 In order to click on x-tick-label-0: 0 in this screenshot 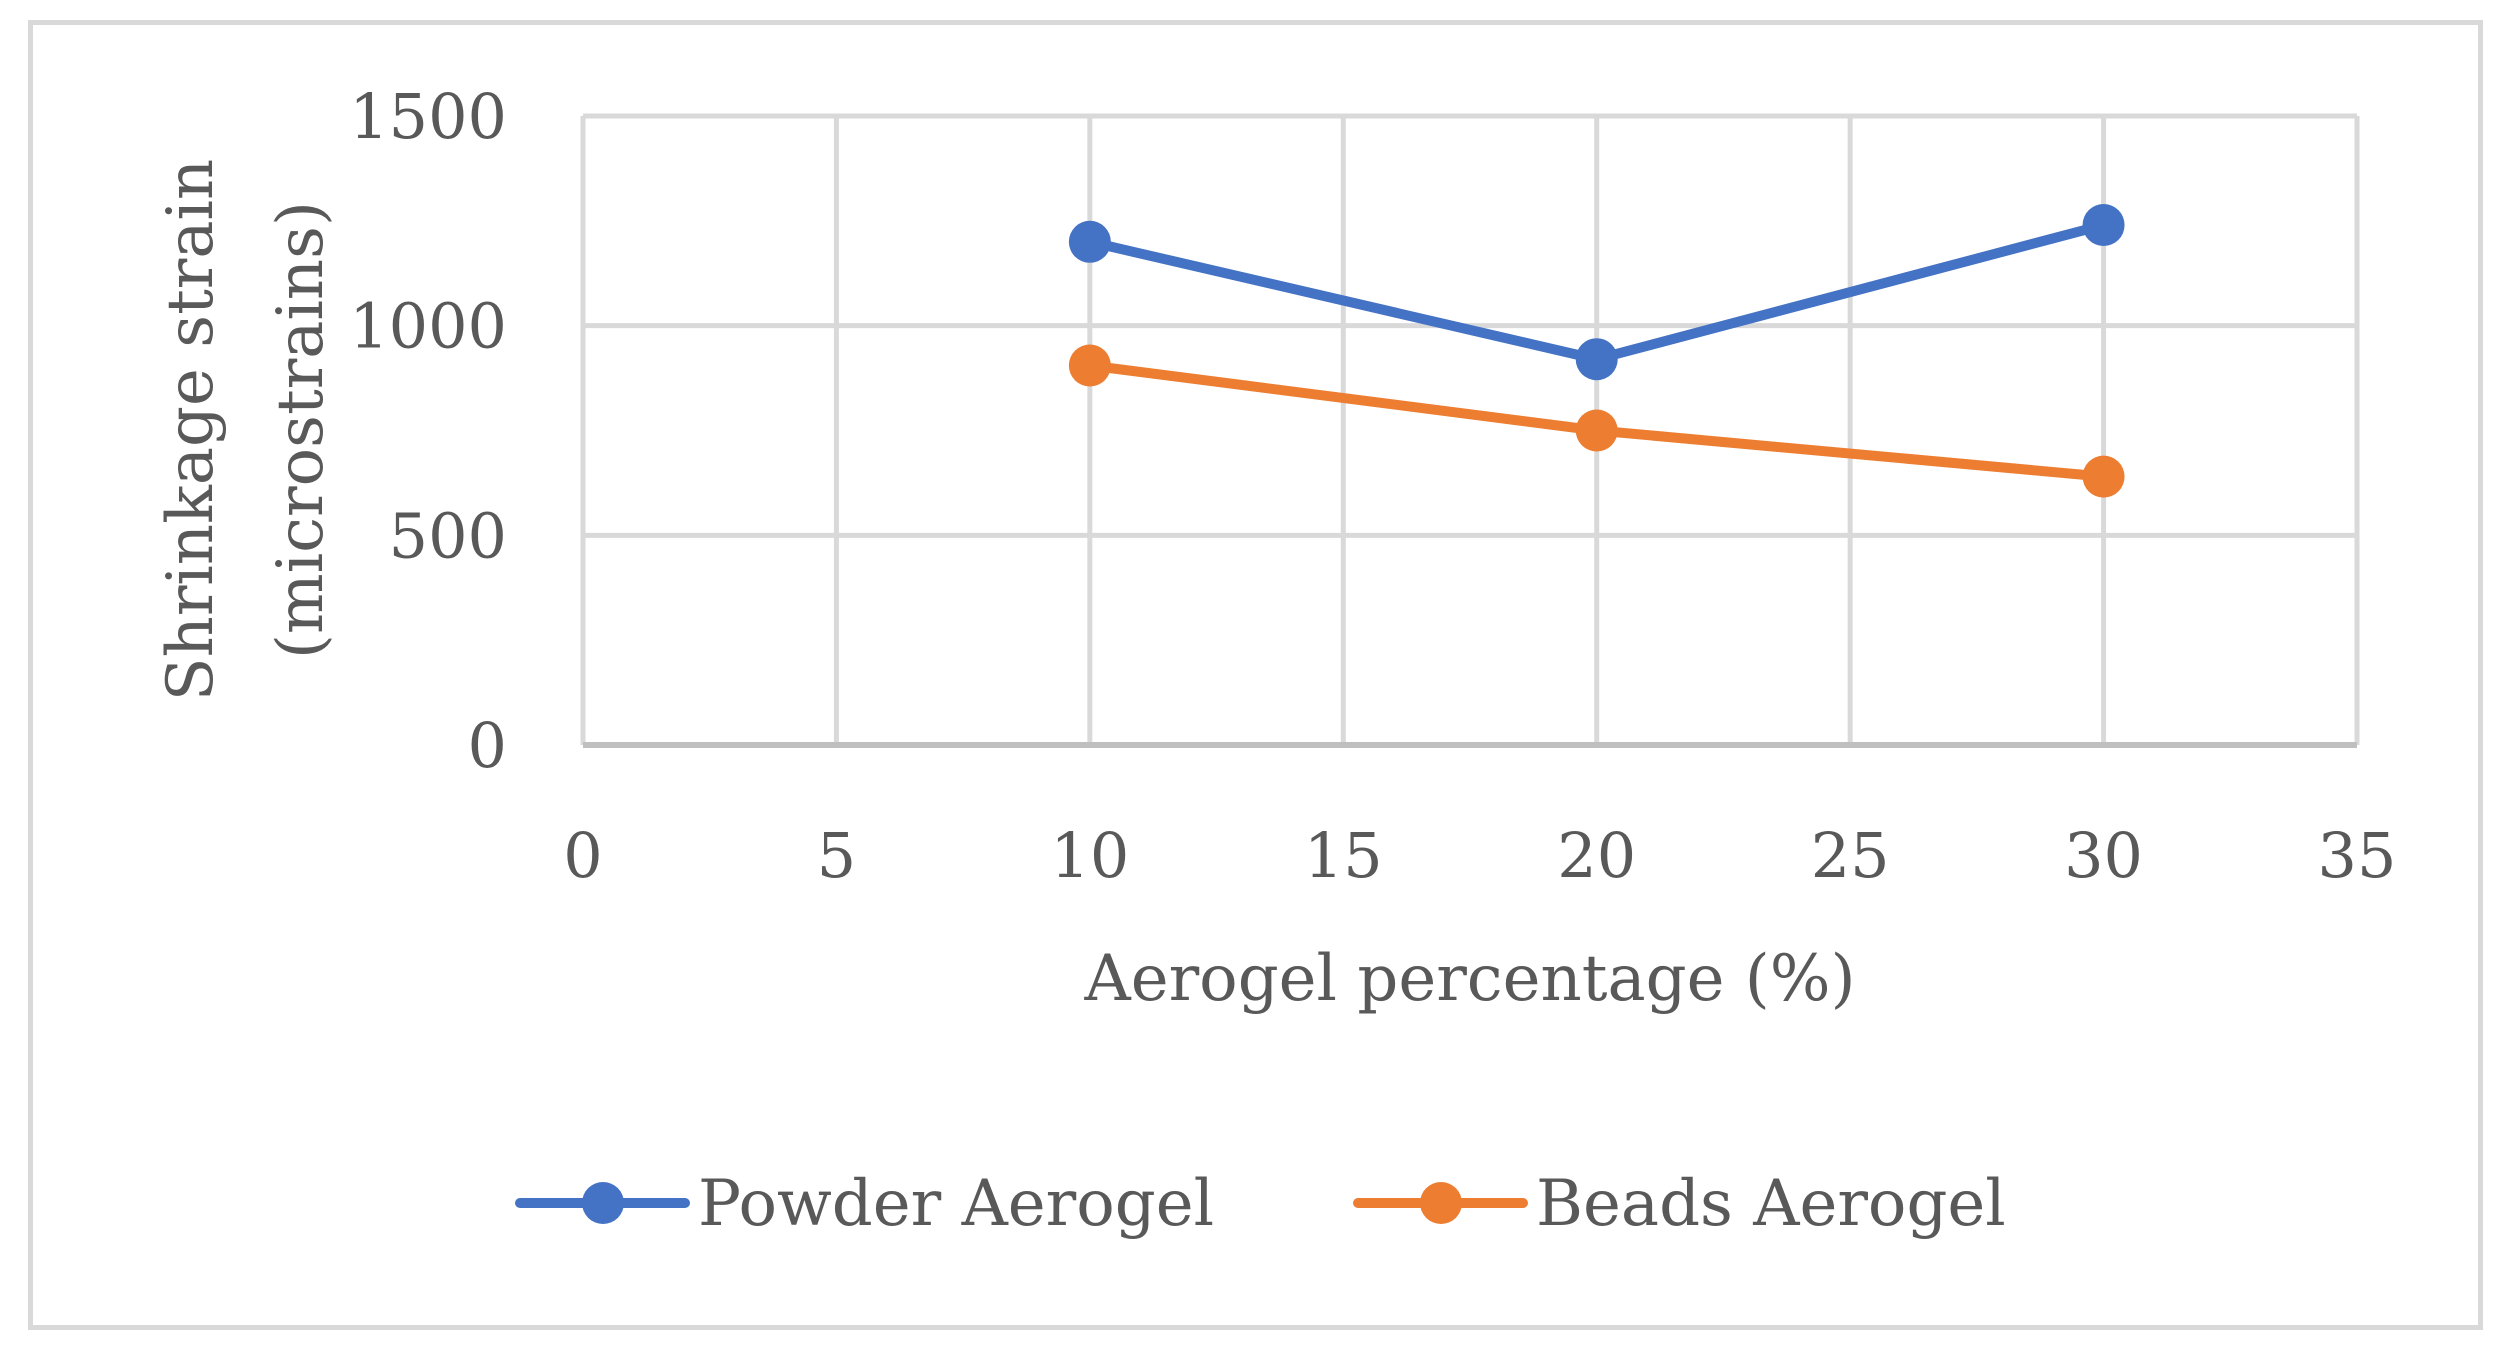, I will do `click(582, 855)`.